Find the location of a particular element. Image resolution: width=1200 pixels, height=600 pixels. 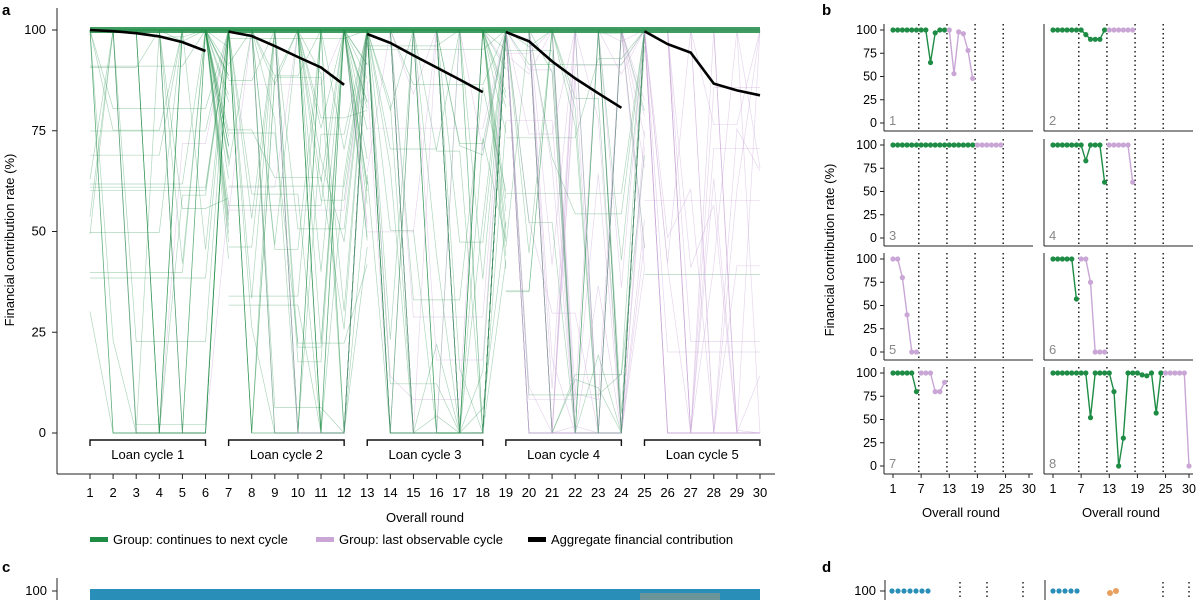

panel-label-c: c is located at coordinates (6, 567).